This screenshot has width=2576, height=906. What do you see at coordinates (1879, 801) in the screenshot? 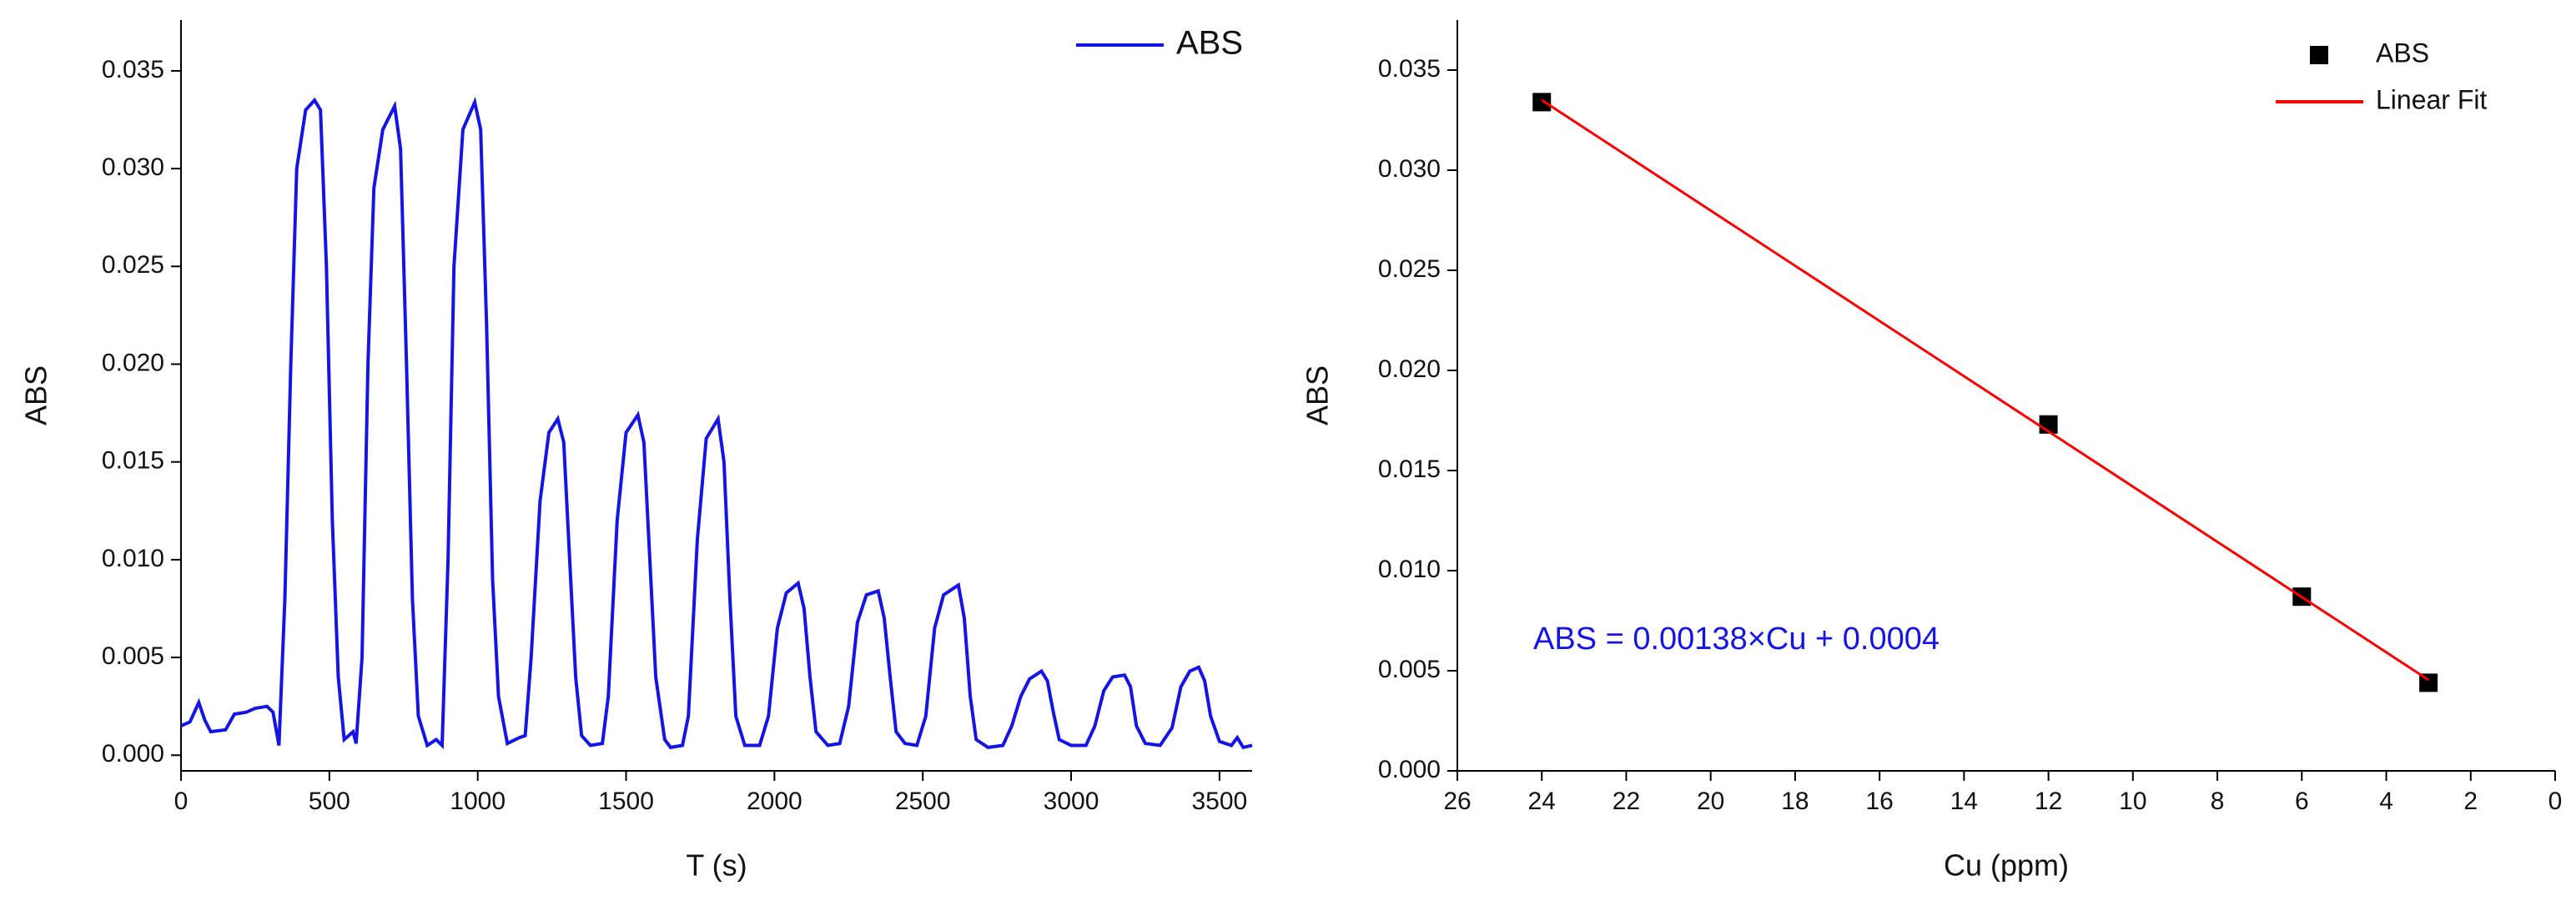
I see `x-tick-label: 16` at bounding box center [1879, 801].